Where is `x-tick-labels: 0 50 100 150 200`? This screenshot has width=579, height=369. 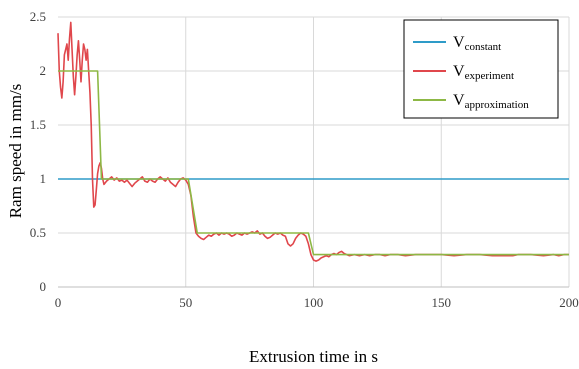
x-tick-labels: 0 50 100 150 200 is located at coordinates (317, 302).